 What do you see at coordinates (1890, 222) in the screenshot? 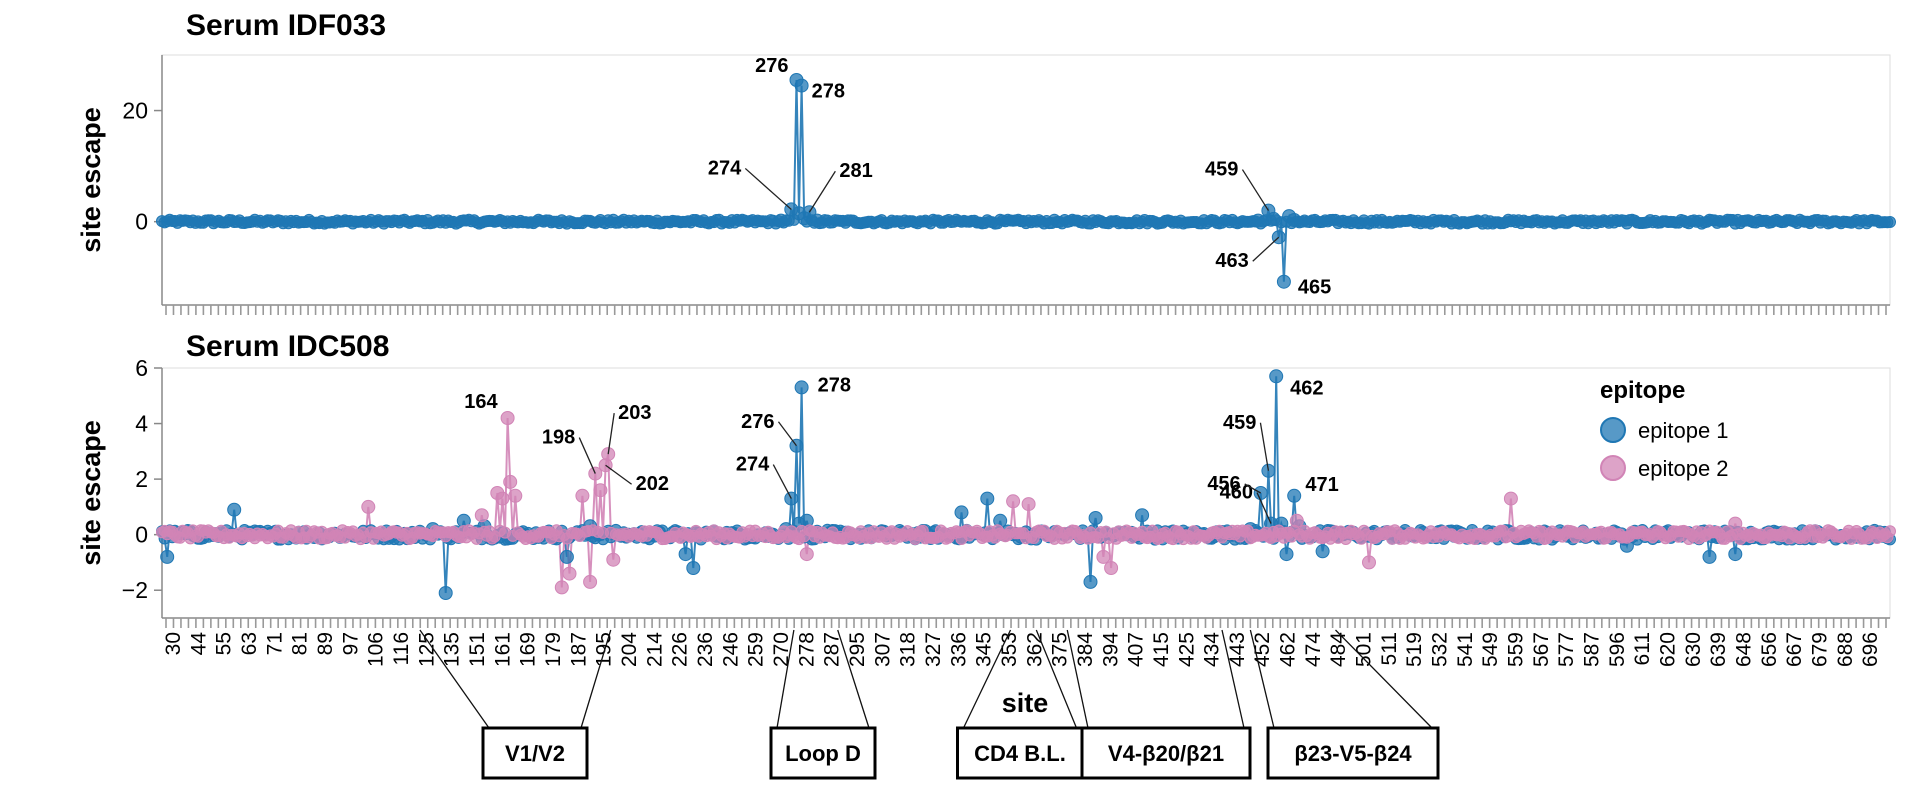
I see `data-point` at bounding box center [1890, 222].